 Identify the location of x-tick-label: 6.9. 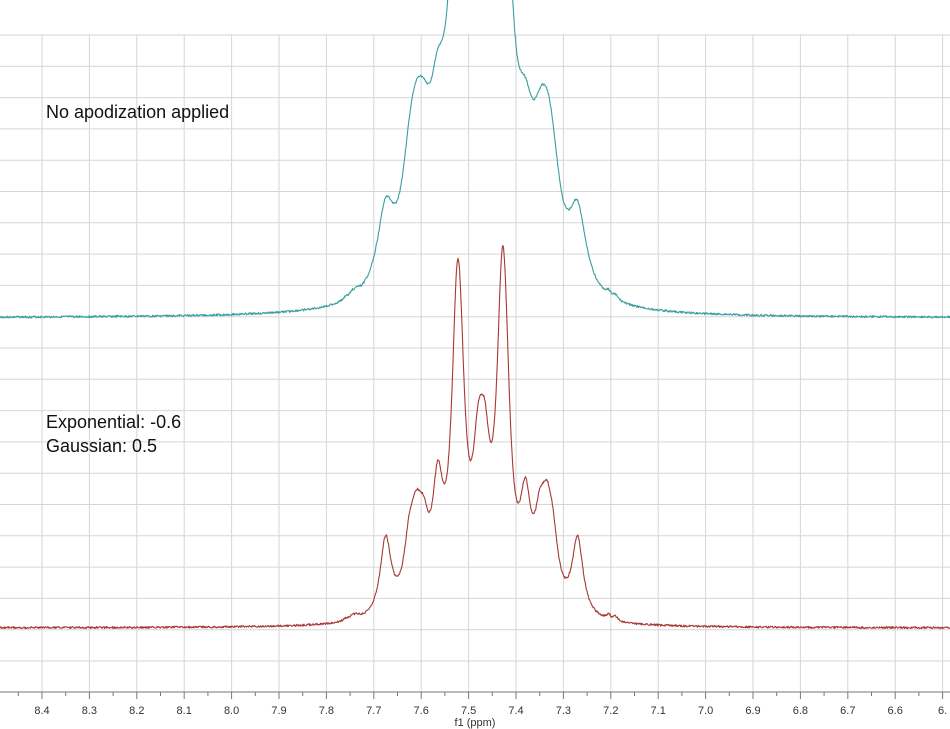
(752, 711).